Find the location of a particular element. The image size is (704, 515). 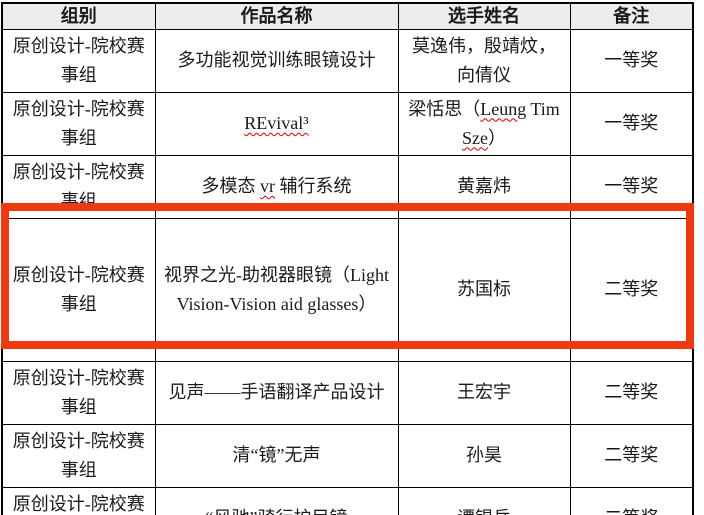

work-title-cell: 清“镜”无声 is located at coordinates (276, 455).